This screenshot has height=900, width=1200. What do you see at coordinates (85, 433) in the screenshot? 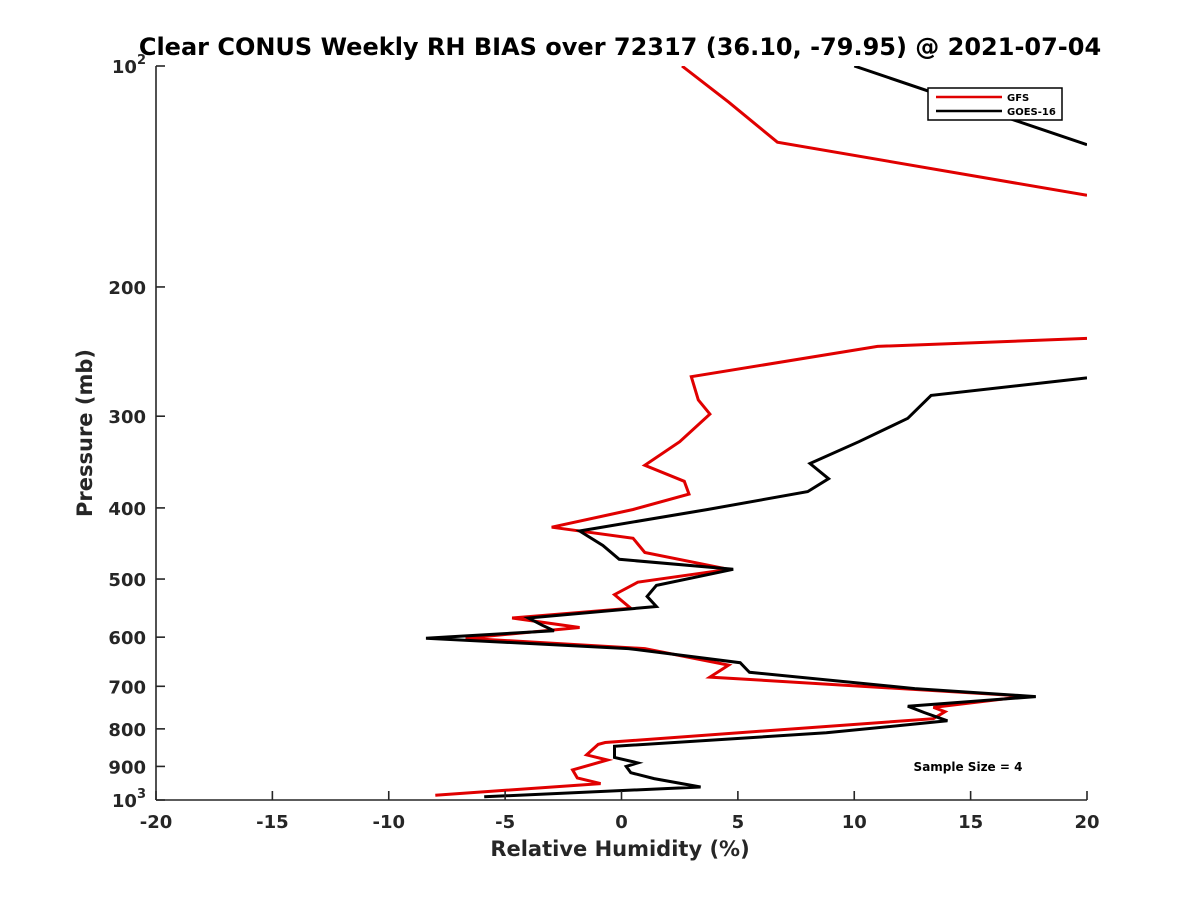
I see `y-axis-label: Pressure (mb)` at bounding box center [85, 433].